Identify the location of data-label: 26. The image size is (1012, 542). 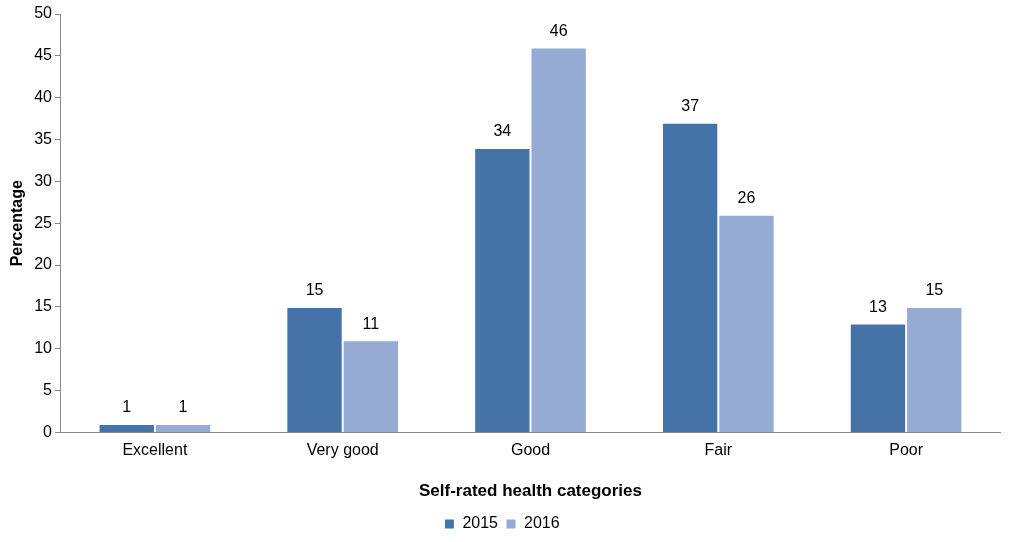
(746, 198).